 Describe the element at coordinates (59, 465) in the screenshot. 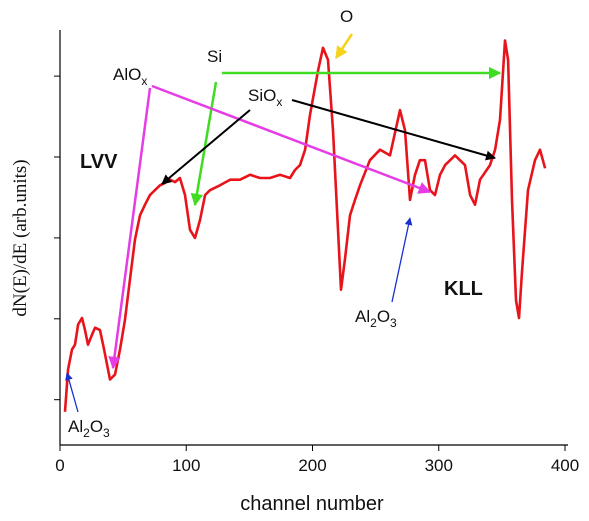

I see `x-tick-label: 0` at that location.